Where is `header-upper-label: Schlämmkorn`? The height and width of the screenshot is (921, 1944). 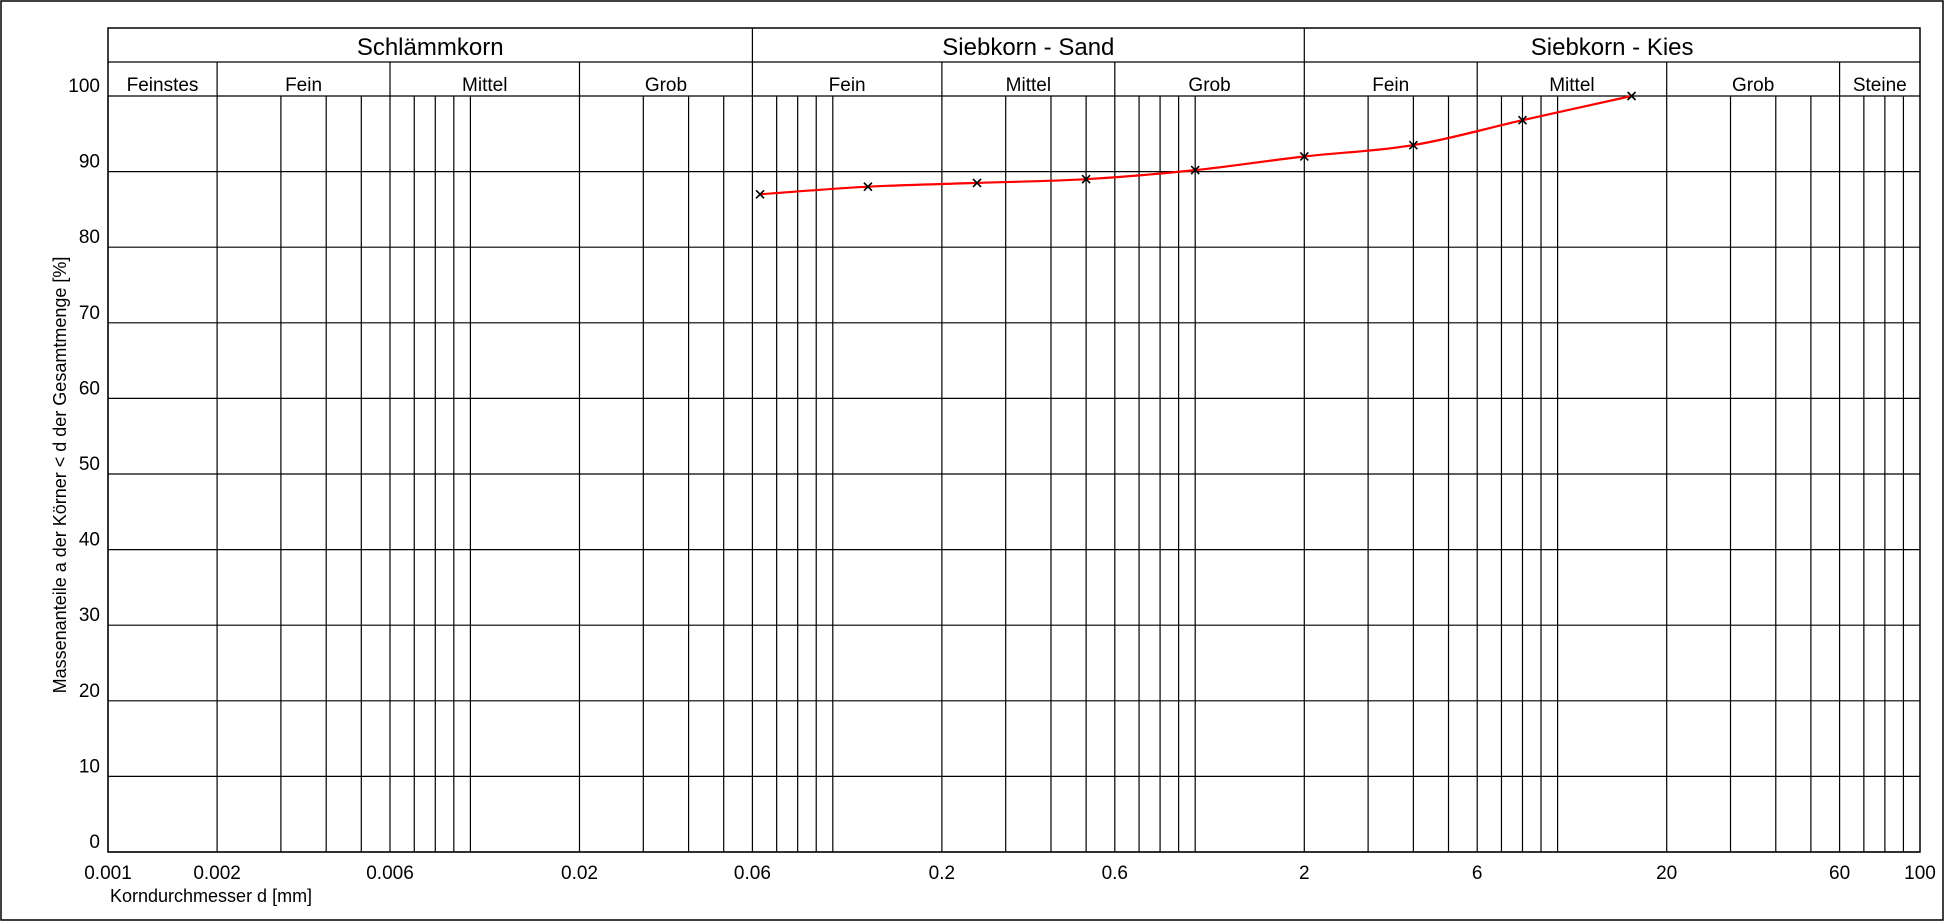
header-upper-label: Schlämmkorn is located at coordinates (430, 47).